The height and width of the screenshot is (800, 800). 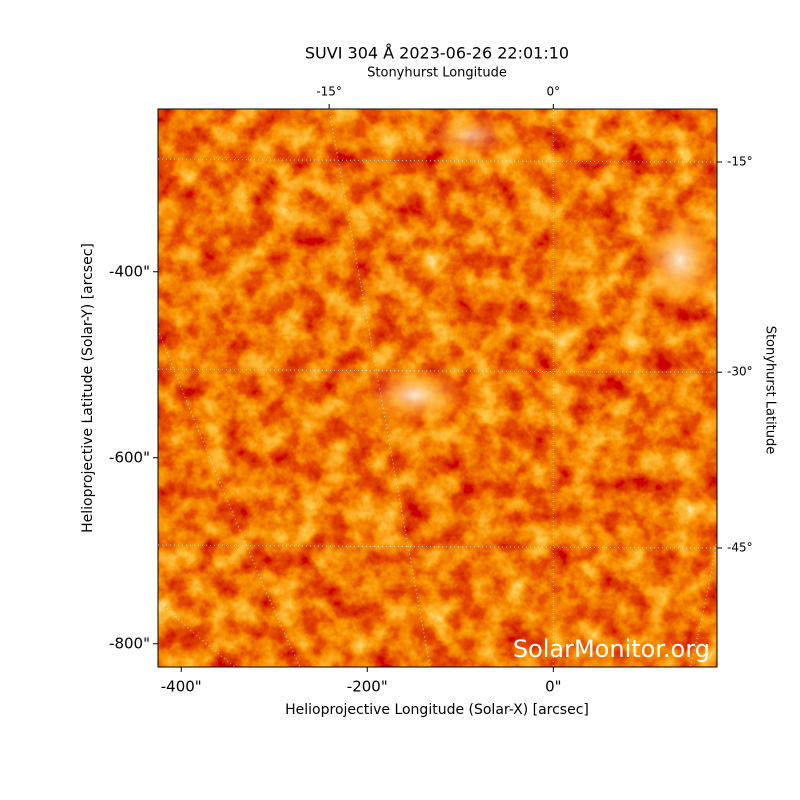 I want to click on y2-tick-label: -15°, so click(x=740, y=162).